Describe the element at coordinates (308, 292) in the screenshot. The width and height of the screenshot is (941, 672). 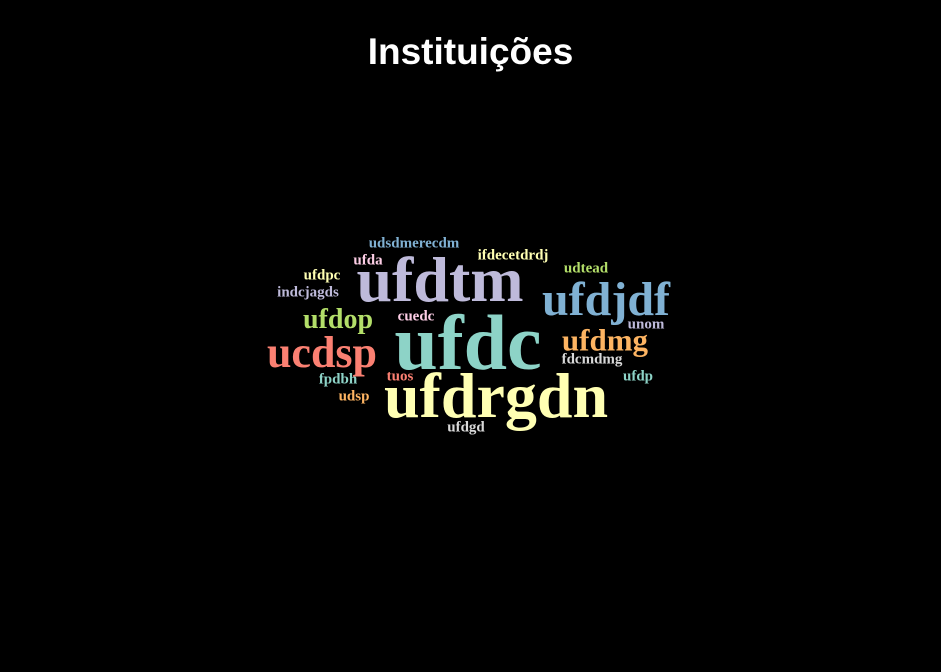
I see `word-indcjagds: indcjagds` at that location.